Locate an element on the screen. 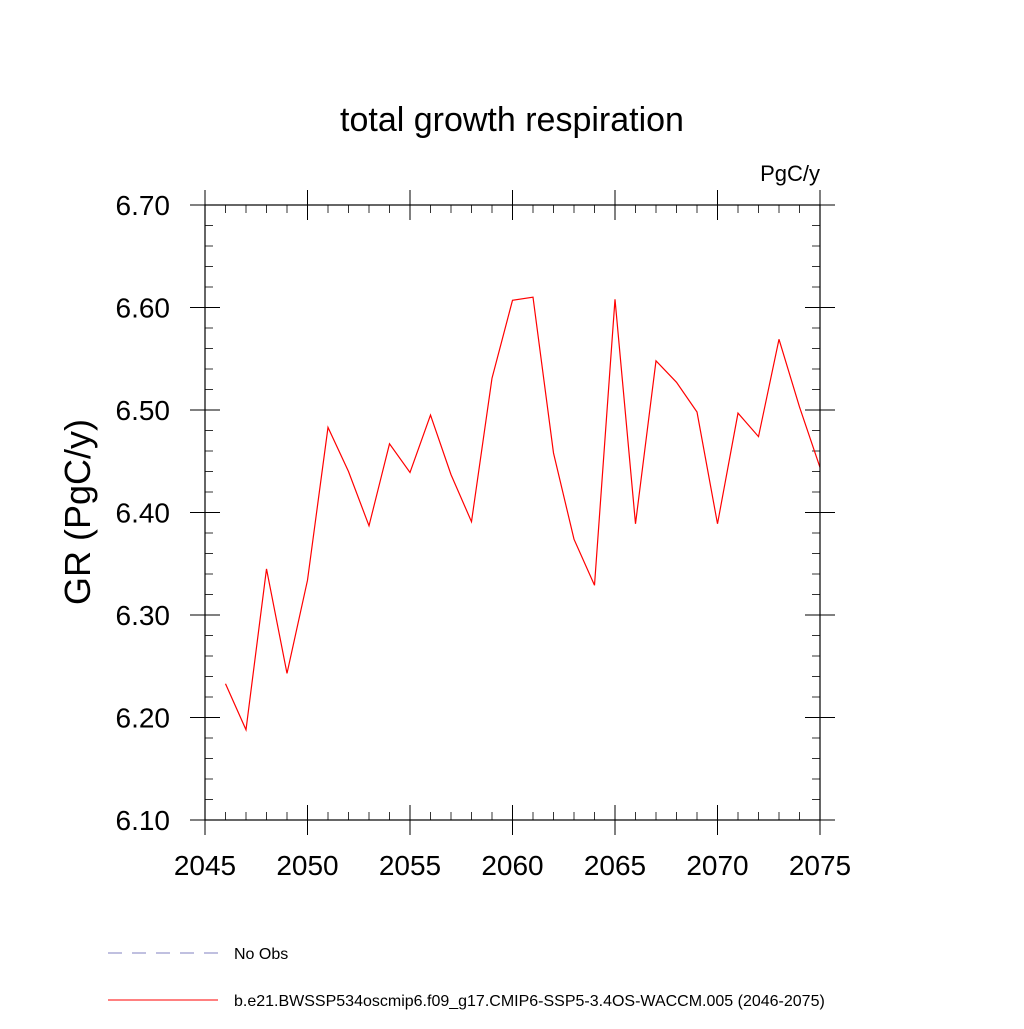  y-tick-label: 6.60 is located at coordinates (143, 308).